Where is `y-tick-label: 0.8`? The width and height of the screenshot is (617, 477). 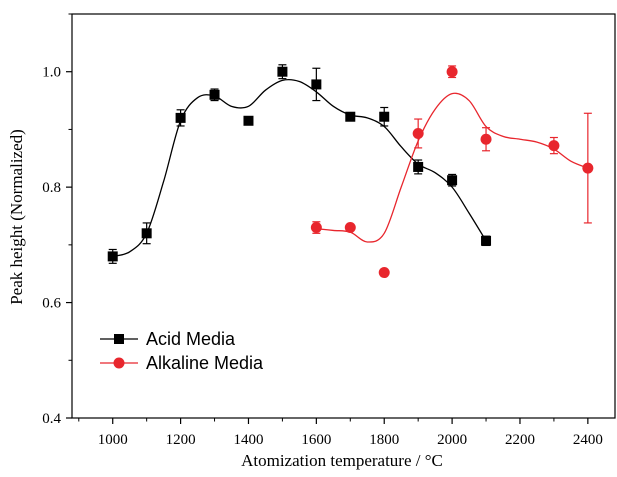
y-tick-label: 0.8 is located at coordinates (51, 188).